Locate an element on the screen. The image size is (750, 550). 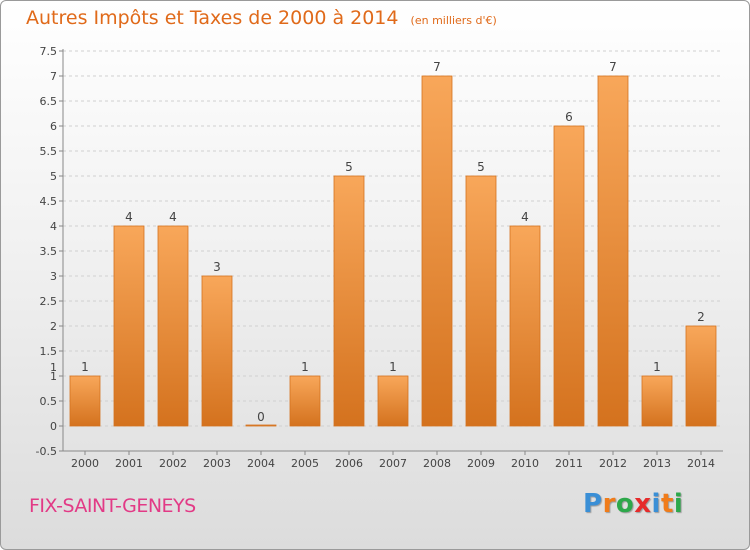
logo-letter: P is located at coordinates (593, 504).